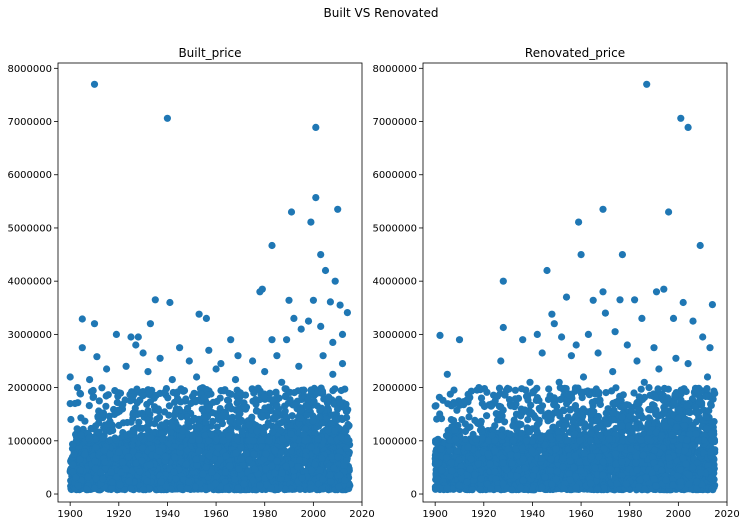 Image resolution: width=745 pixels, height=523 pixels. What do you see at coordinates (264, 514) in the screenshot?
I see `x-tick-label: 1980` at bounding box center [264, 514].